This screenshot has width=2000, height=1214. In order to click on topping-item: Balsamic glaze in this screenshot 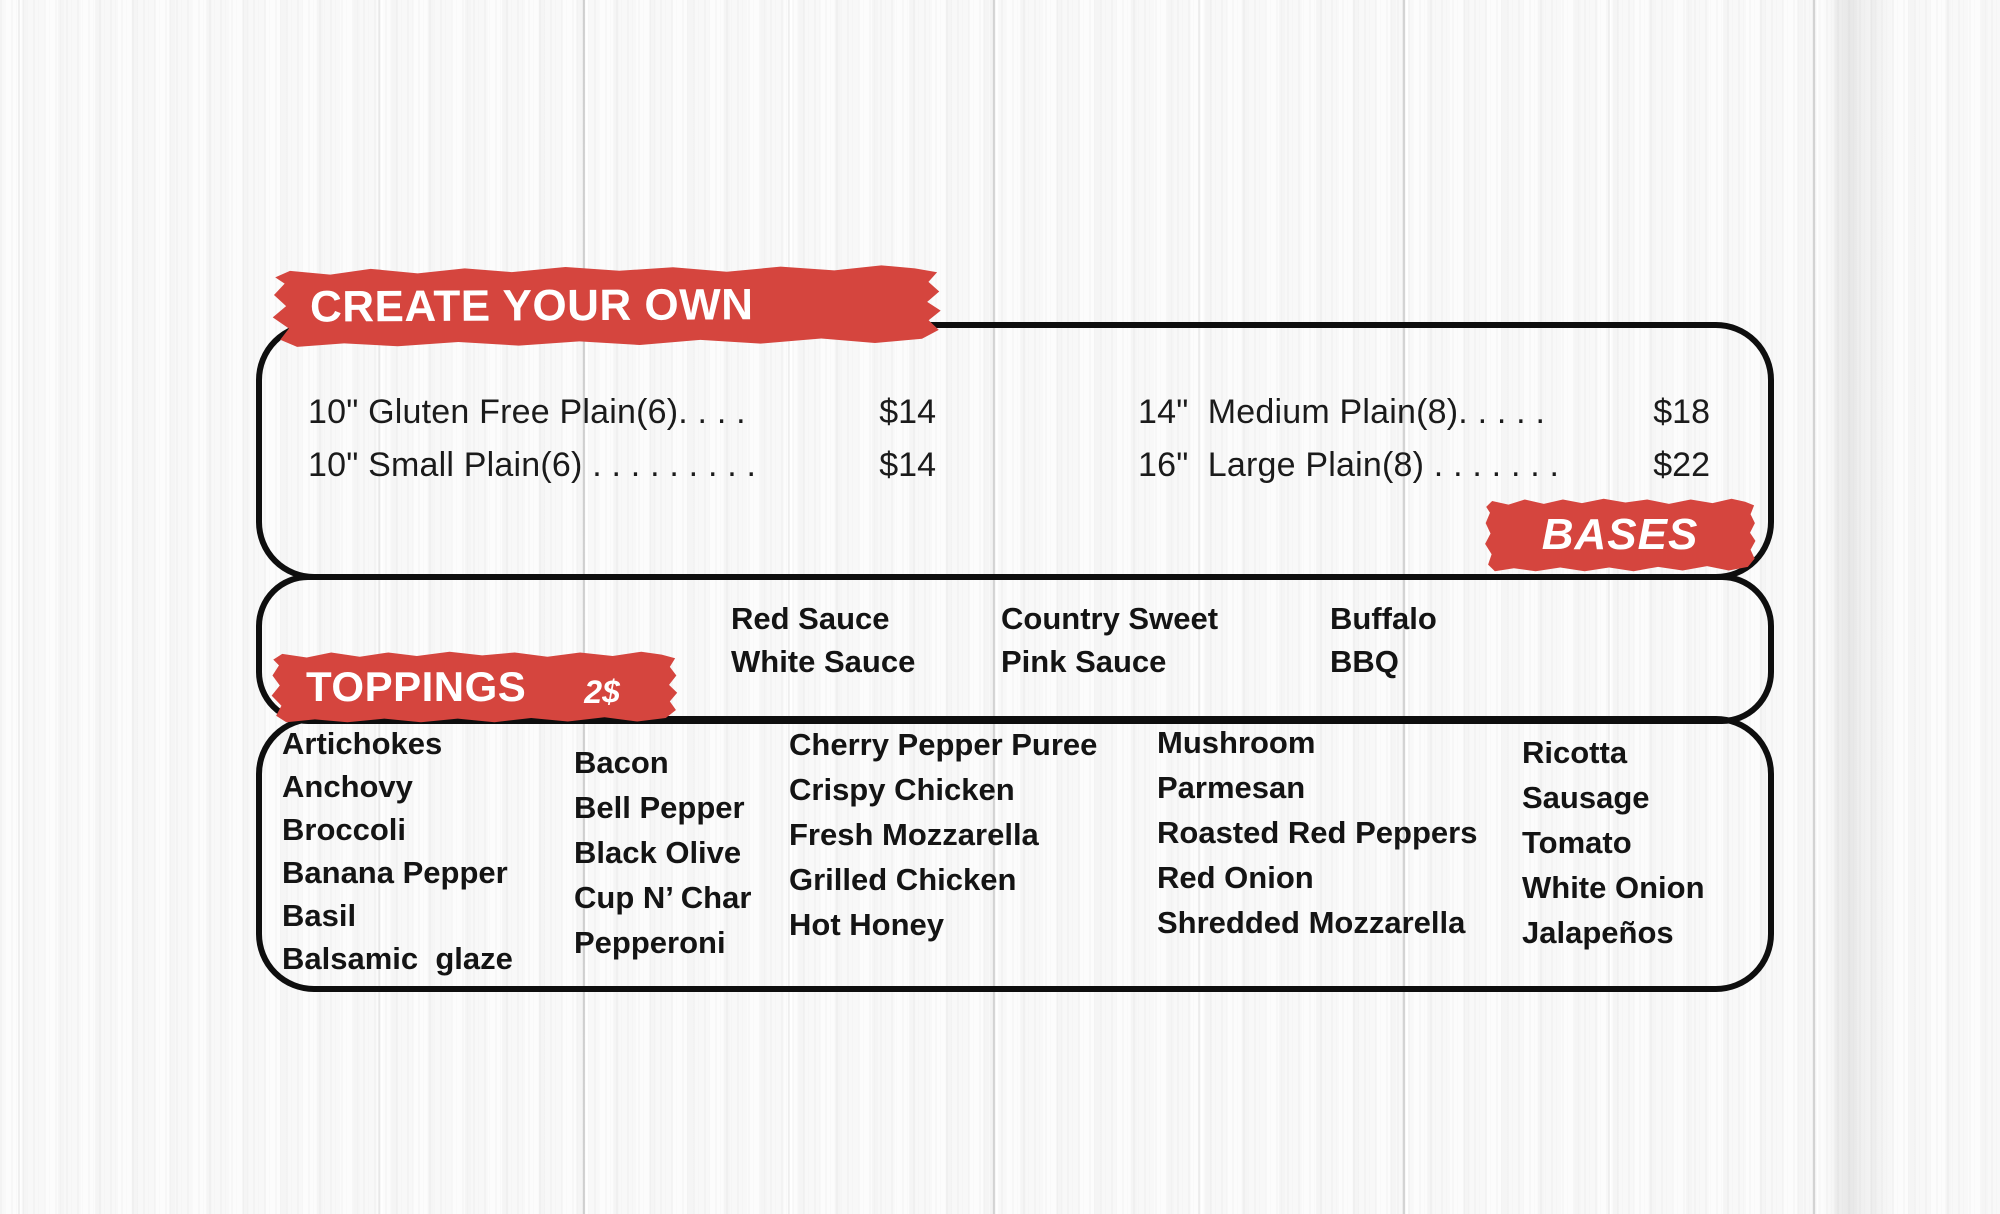, I will do `click(397, 958)`.